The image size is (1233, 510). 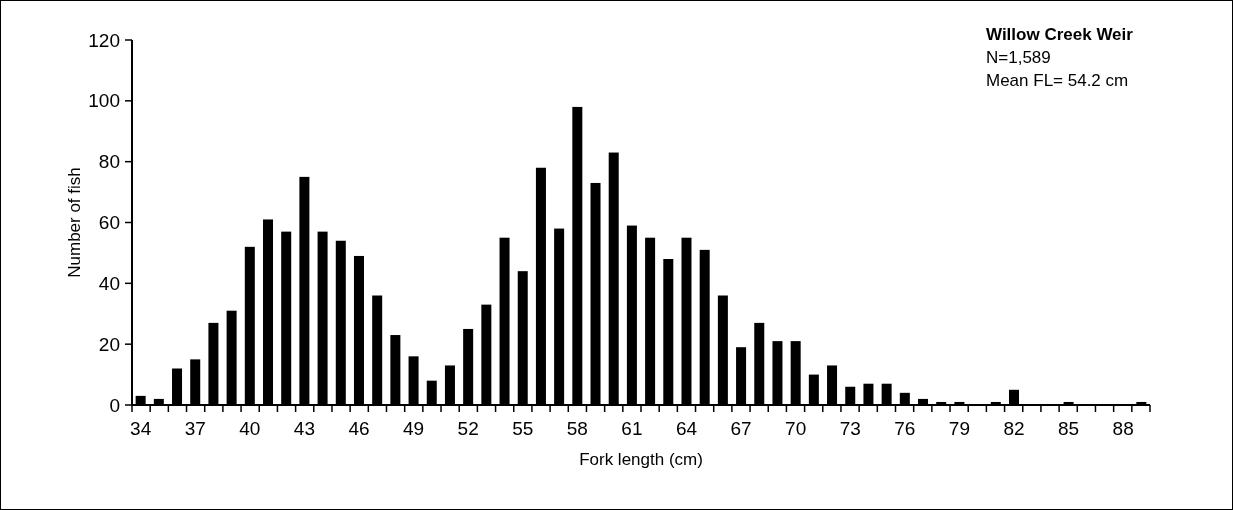 What do you see at coordinates (1060, 34) in the screenshot?
I see `chart-title: Willow Creek Weir` at bounding box center [1060, 34].